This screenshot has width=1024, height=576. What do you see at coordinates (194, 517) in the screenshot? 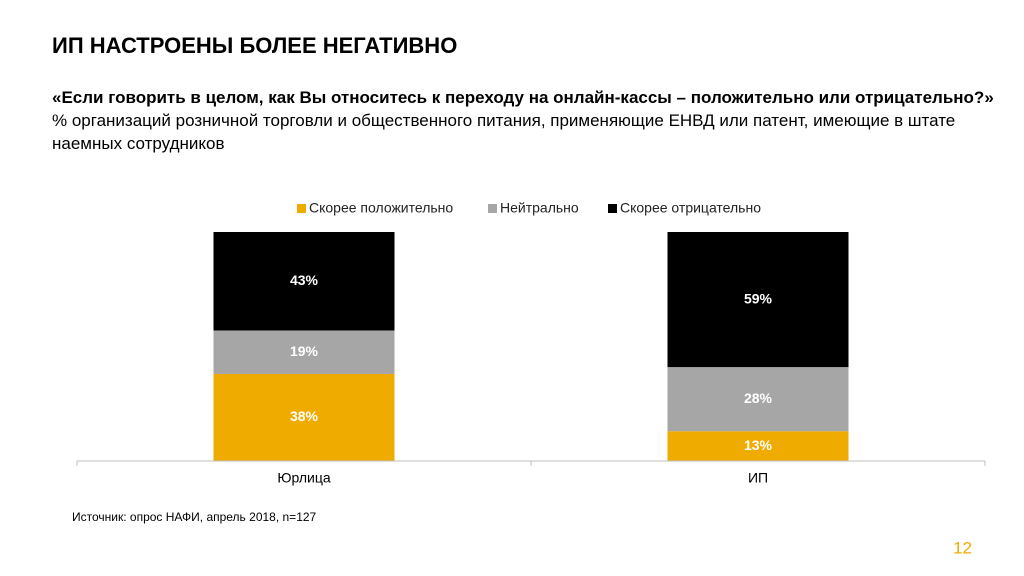
I see `source: Источник: опрос НАФИ, апрель 2018, n=127` at bounding box center [194, 517].